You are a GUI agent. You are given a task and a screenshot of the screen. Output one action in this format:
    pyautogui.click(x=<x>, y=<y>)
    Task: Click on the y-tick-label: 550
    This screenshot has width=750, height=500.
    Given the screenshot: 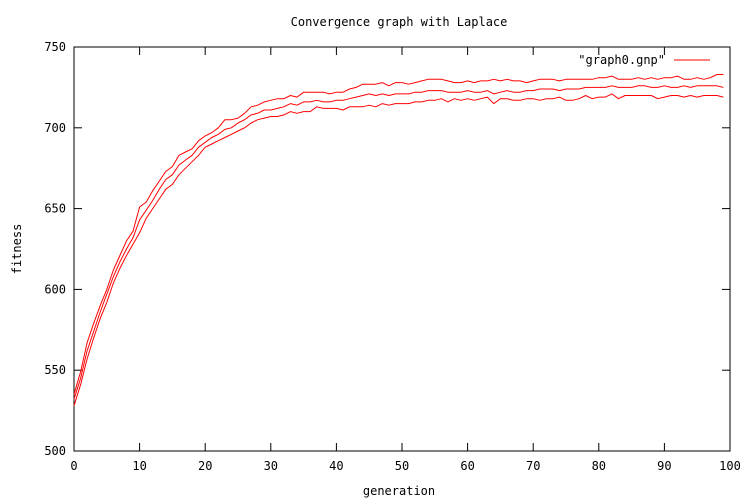 What is the action you would take?
    pyautogui.click(x=55, y=370)
    